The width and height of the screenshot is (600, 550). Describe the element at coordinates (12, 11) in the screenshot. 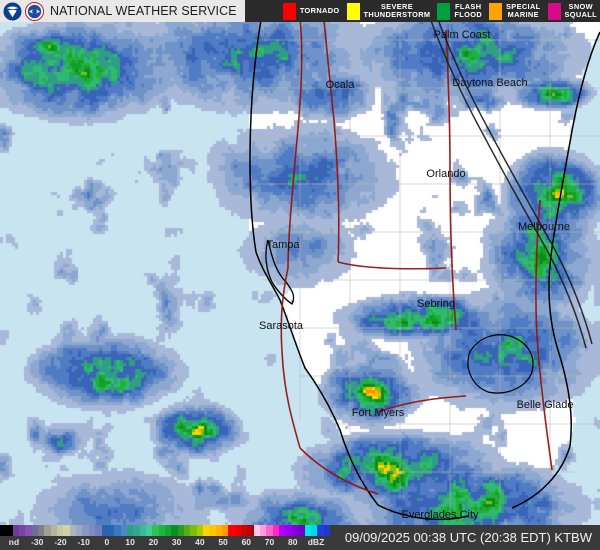

I see `noaa-logo` at that location.